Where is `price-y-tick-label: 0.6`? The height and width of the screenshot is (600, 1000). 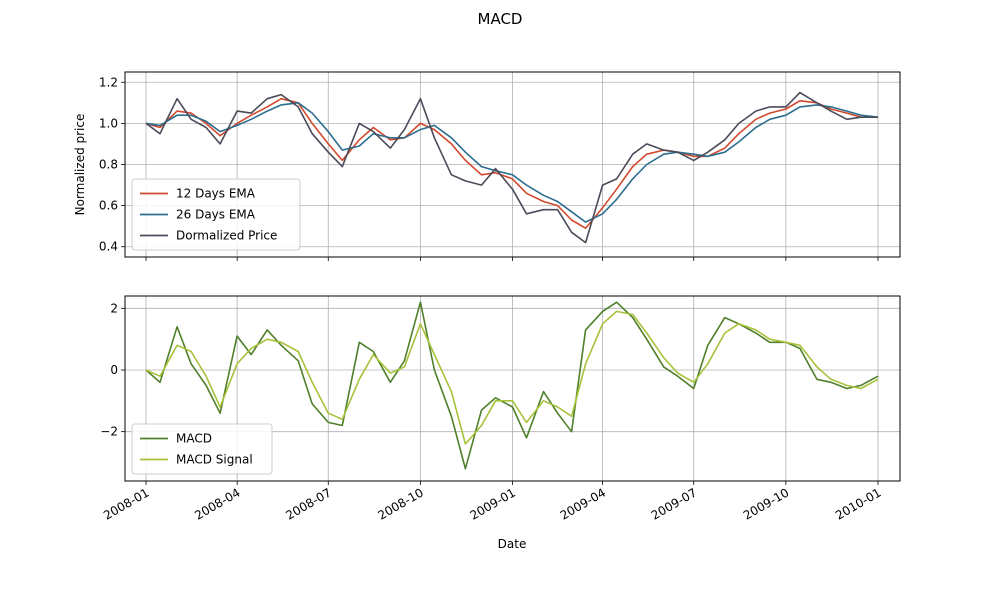 price-y-tick-label: 0.6 is located at coordinates (108, 206).